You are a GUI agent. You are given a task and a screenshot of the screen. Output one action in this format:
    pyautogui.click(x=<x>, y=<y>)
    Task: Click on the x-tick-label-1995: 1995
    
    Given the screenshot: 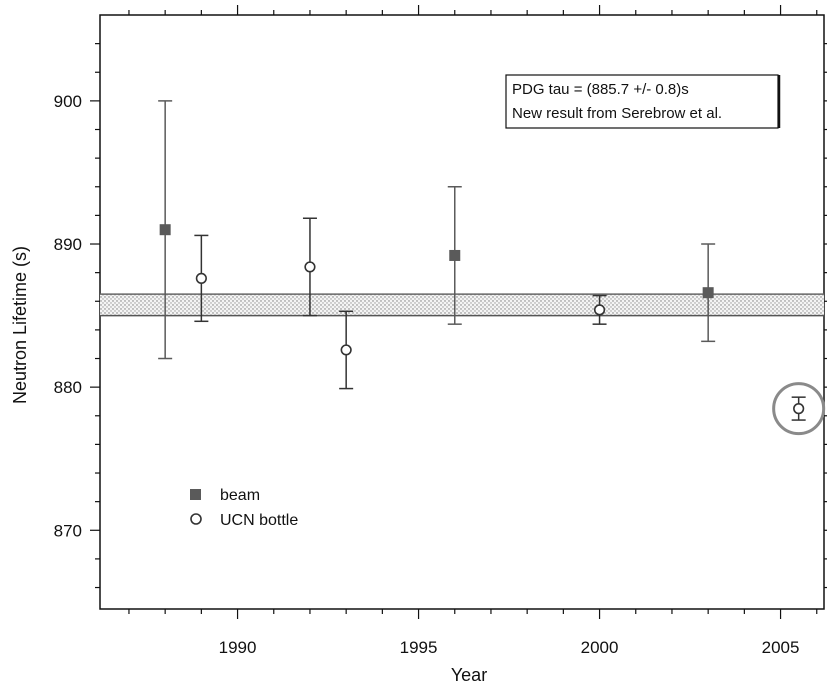 What is the action you would take?
    pyautogui.click(x=419, y=647)
    